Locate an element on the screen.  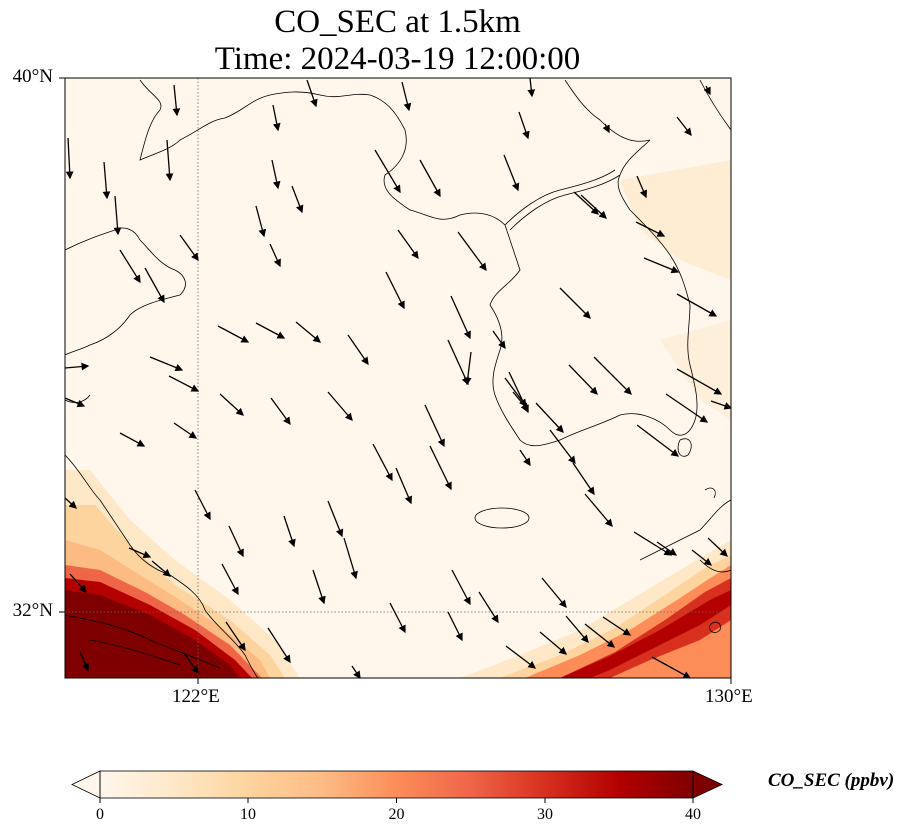
map-title-line2: Time: 2024-03-19 12:00:00 is located at coordinates (397, 59).